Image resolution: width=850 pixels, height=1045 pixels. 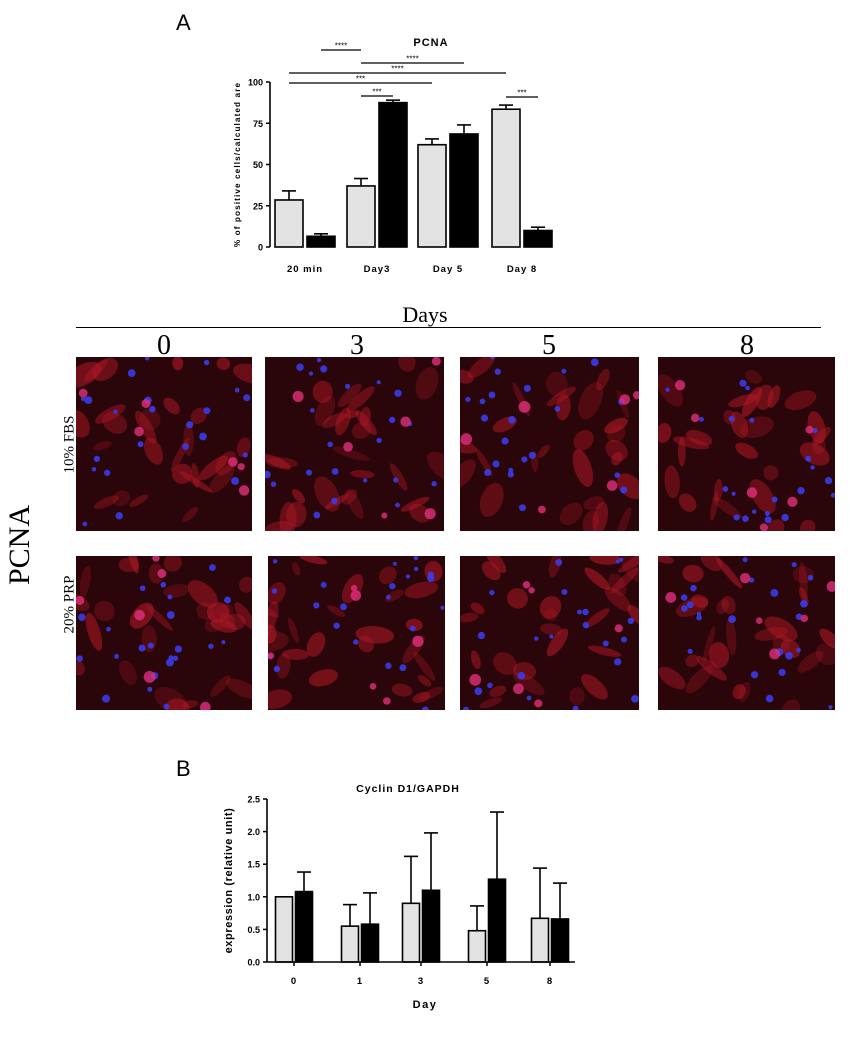 I want to click on y-axis-label: % of positive cells/calculated are, so click(x=237, y=164).